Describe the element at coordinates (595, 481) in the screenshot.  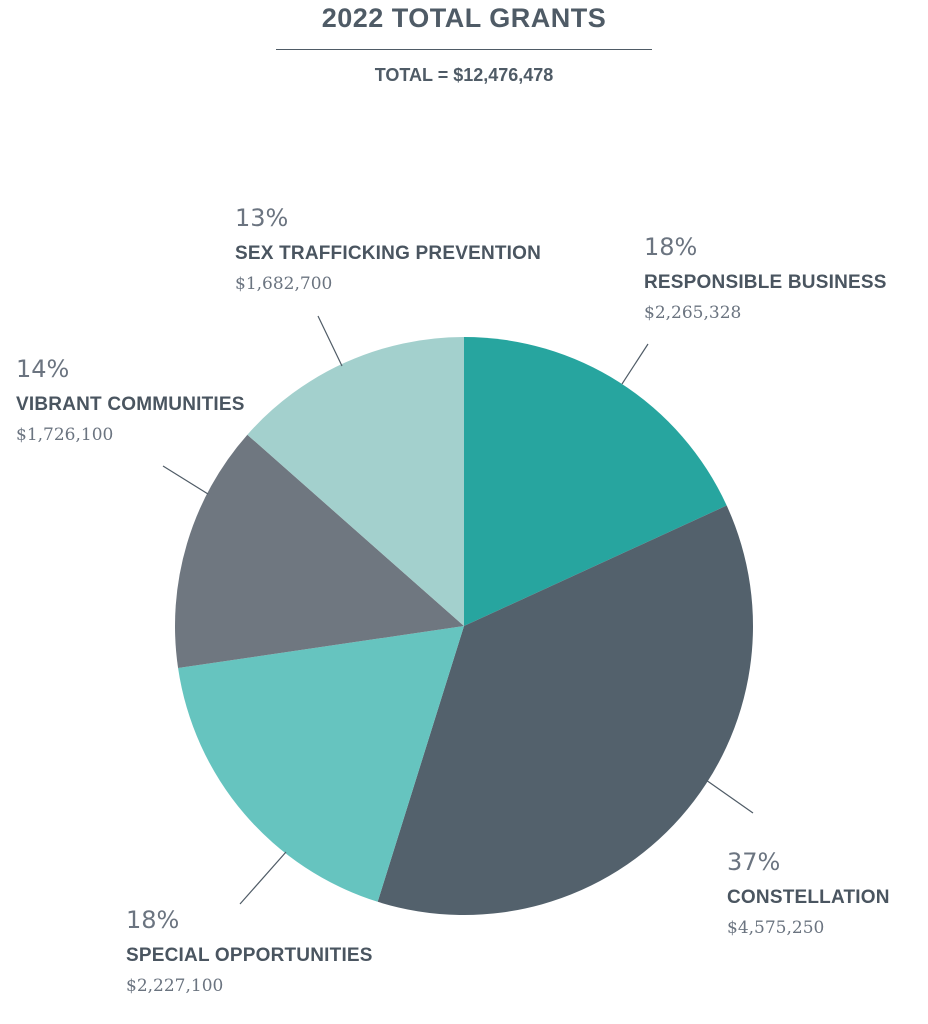
I see `pie-slice-responsible-business` at that location.